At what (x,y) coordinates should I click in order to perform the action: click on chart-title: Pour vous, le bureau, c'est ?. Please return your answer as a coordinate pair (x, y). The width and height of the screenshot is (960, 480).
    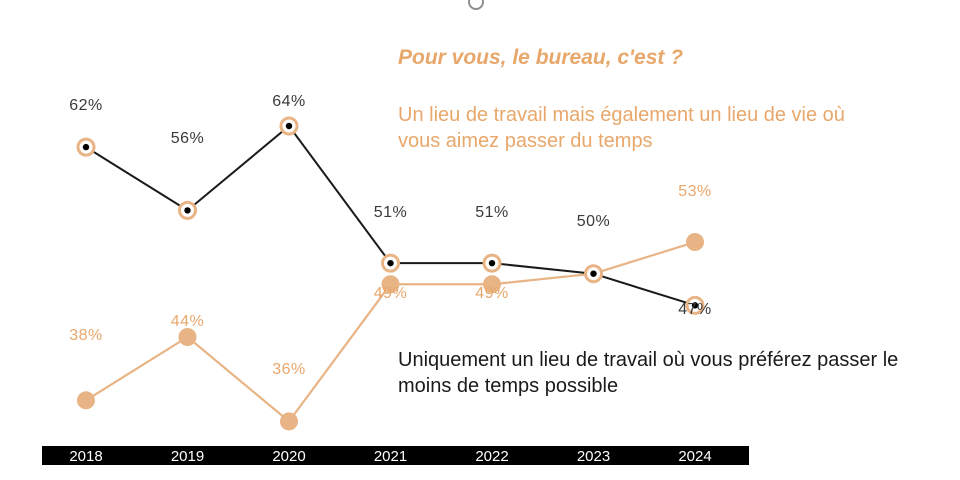
    Looking at the image, I should click on (541, 57).